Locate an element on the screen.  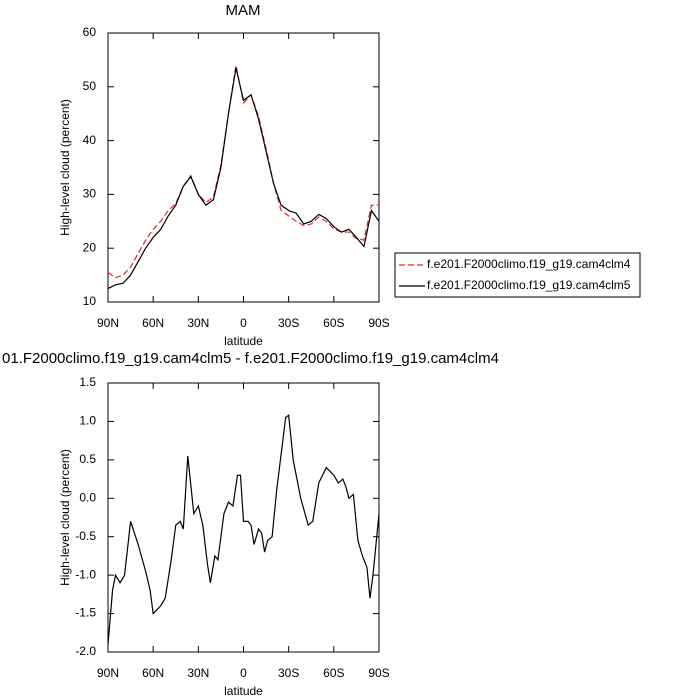
y-tick-label: 20 is located at coordinates (90, 247).